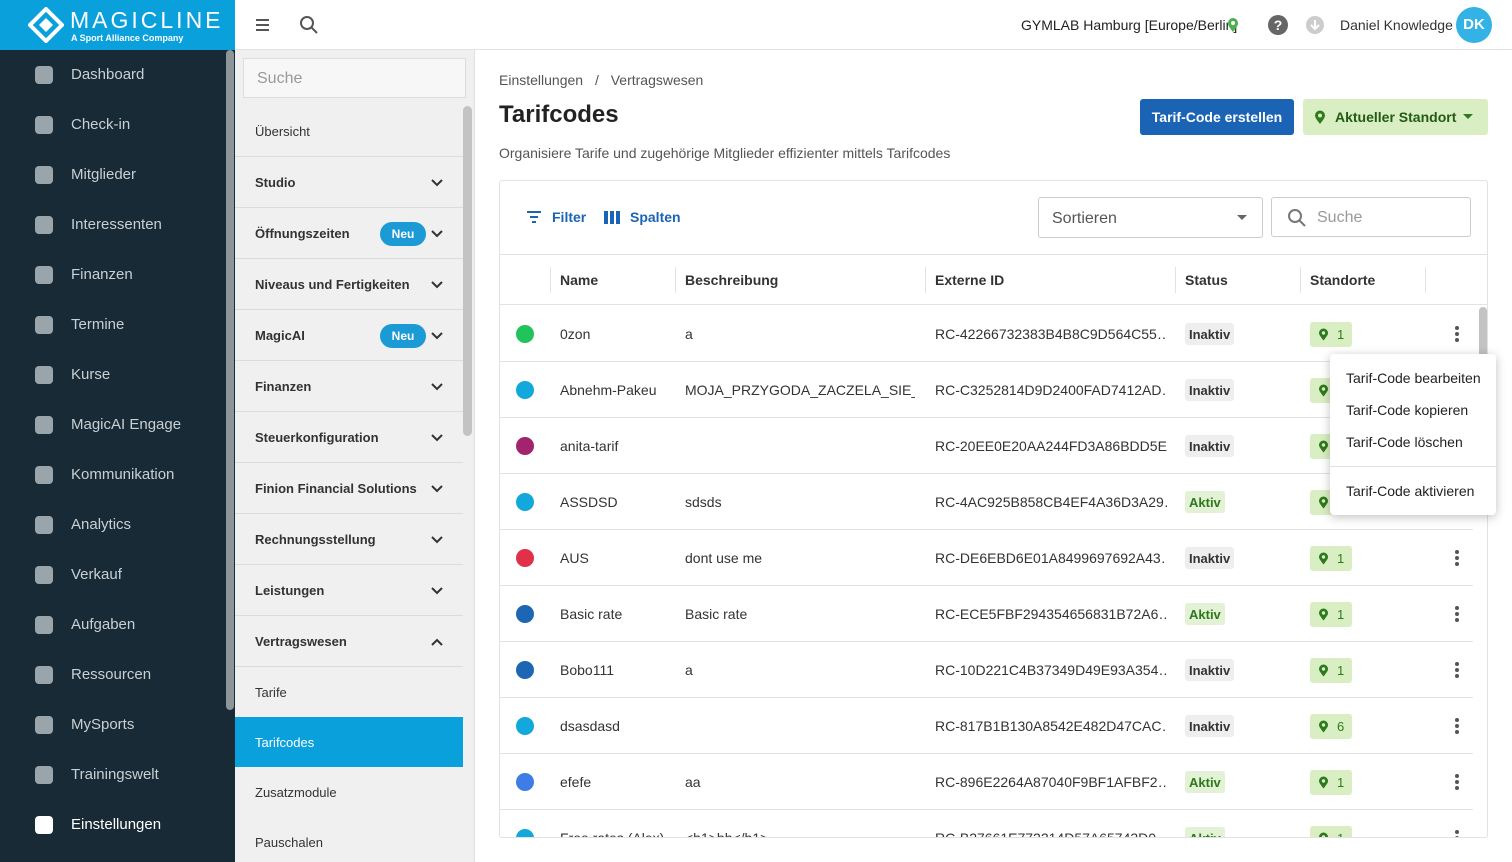 This screenshot has height=862, width=1512. I want to click on settings-item: Finanzen, so click(349, 386).